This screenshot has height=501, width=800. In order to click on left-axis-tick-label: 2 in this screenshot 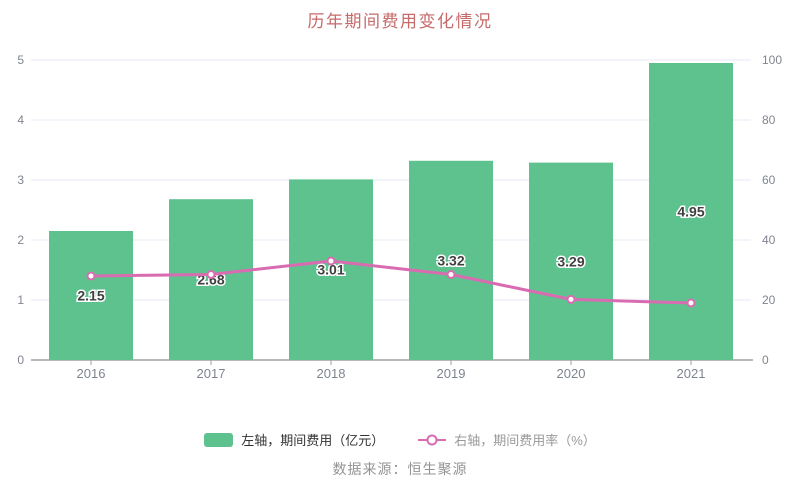, I will do `click(20, 240)`.